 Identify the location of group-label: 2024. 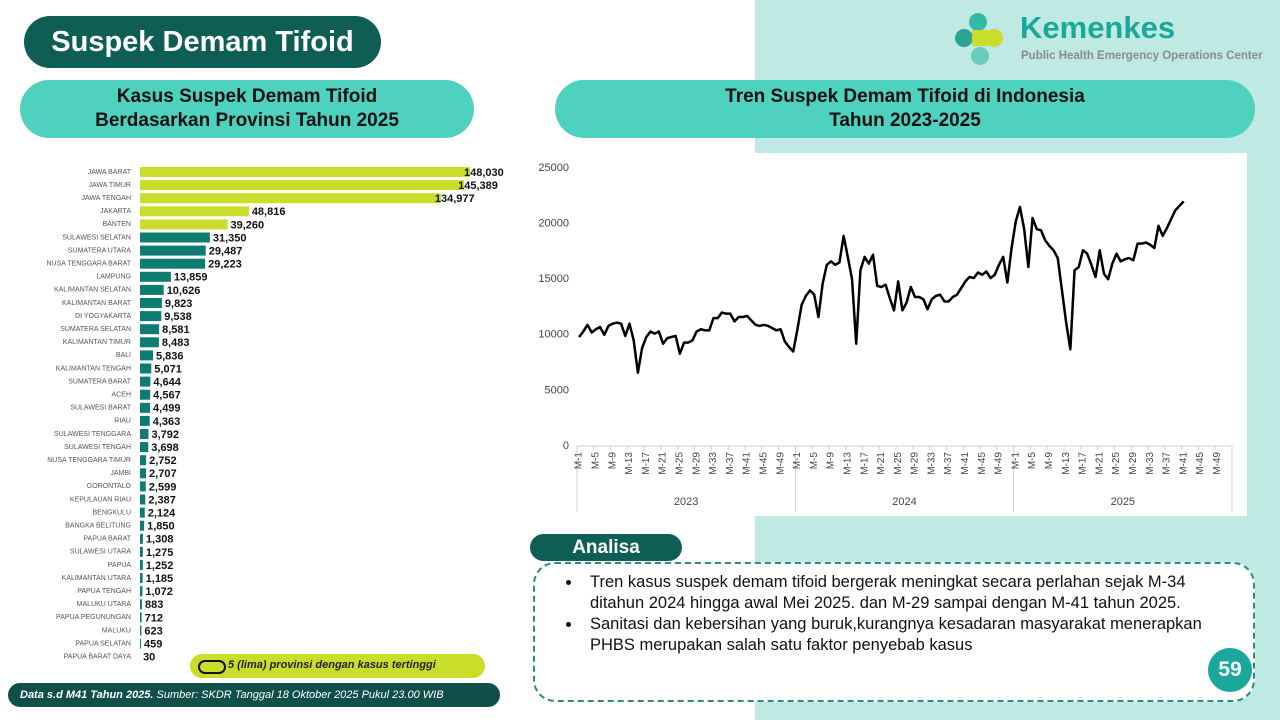
(904, 502).